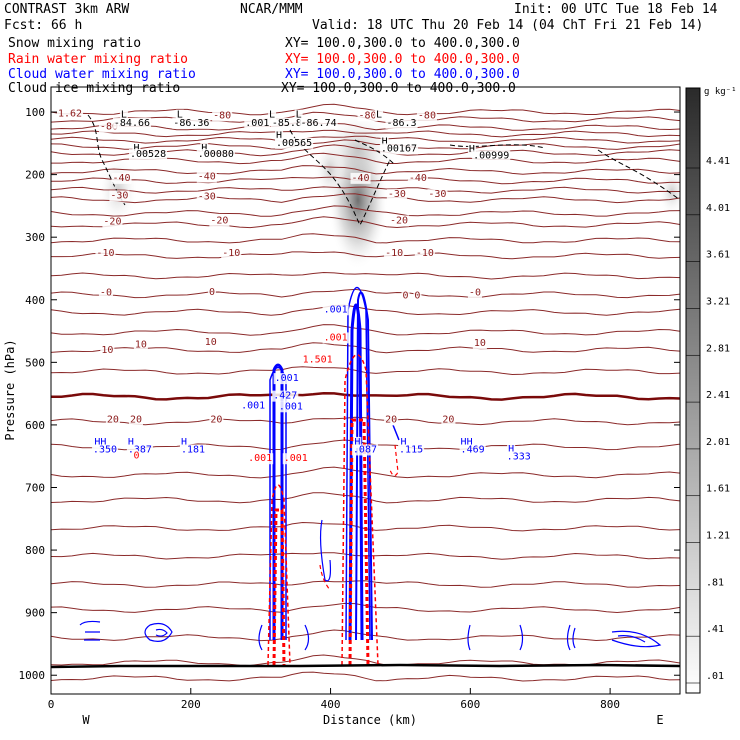  Describe the element at coordinates (294, 143) in the screenshot. I see `contour-label: .00565` at that location.